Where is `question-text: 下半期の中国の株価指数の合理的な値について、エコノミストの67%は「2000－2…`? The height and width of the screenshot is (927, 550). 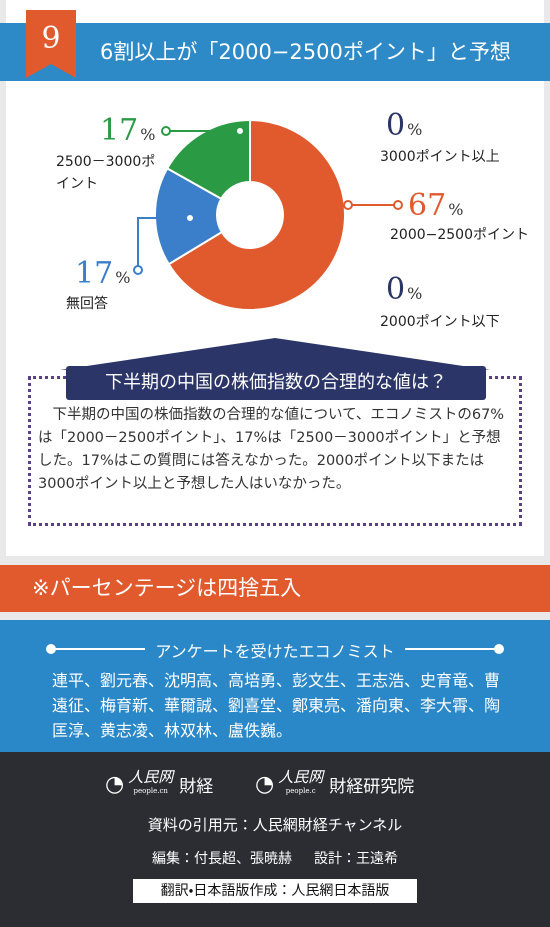 question-text: 下半期の中国の株価指数の合理的な値について、エコノミストの67%は「2000－2… is located at coordinates (271, 449).